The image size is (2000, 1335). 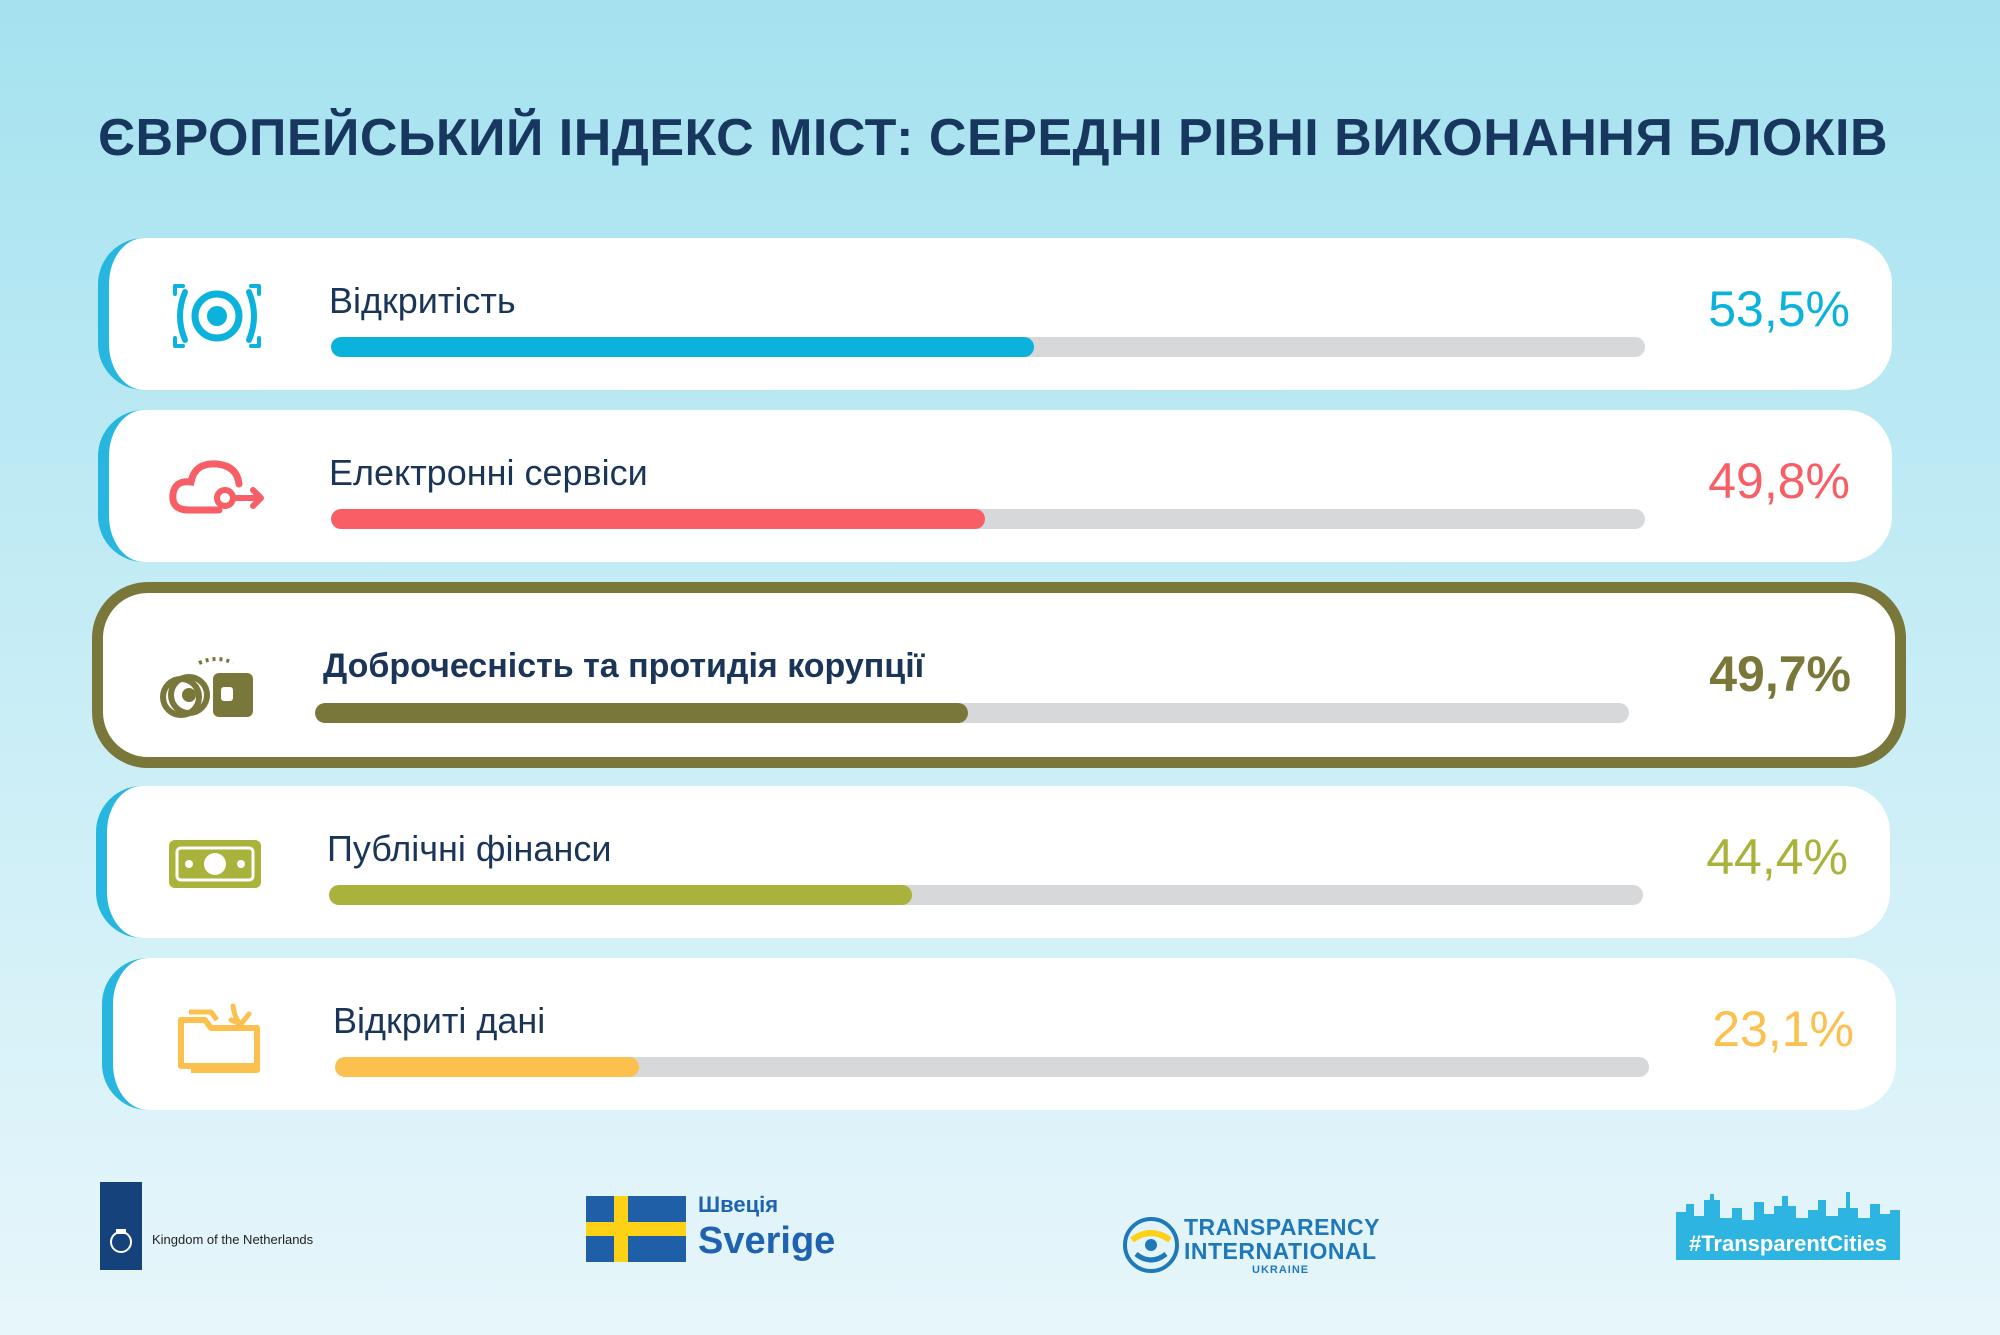 What do you see at coordinates (738, 1204) in the screenshot?
I see `sweden-logo-ukrainian: Швеція` at bounding box center [738, 1204].